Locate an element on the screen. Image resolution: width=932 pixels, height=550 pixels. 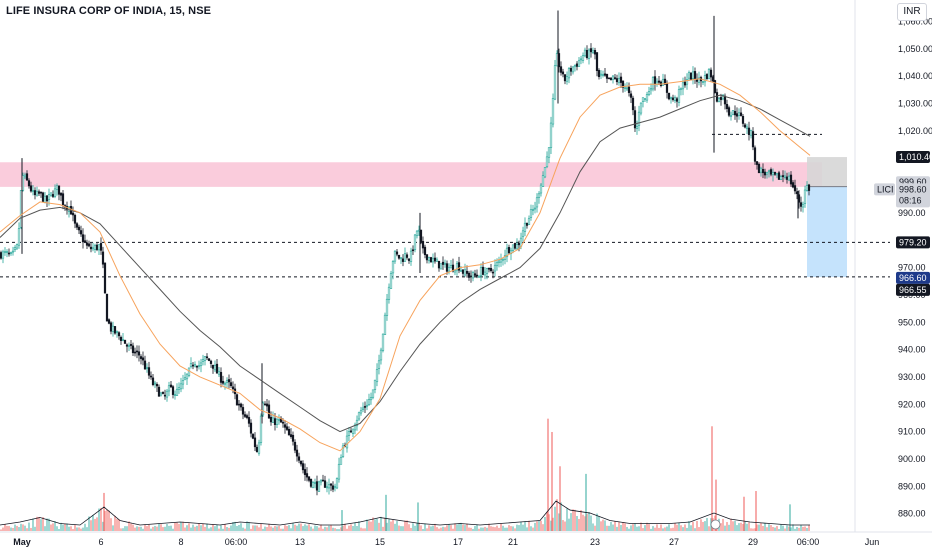
symbol-tag-bg is located at coordinates (884, 189).